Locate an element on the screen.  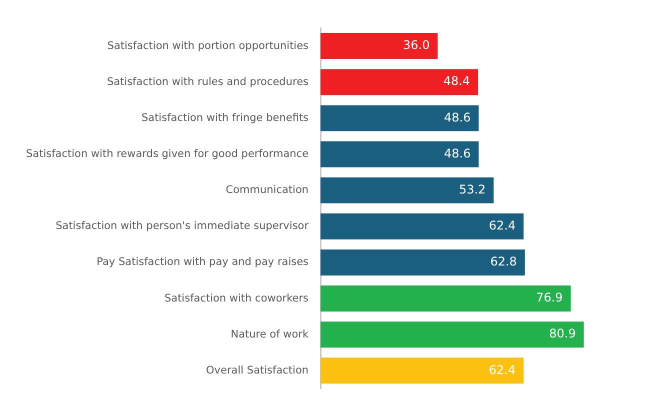
data-label: 48.4 is located at coordinates (456, 81).